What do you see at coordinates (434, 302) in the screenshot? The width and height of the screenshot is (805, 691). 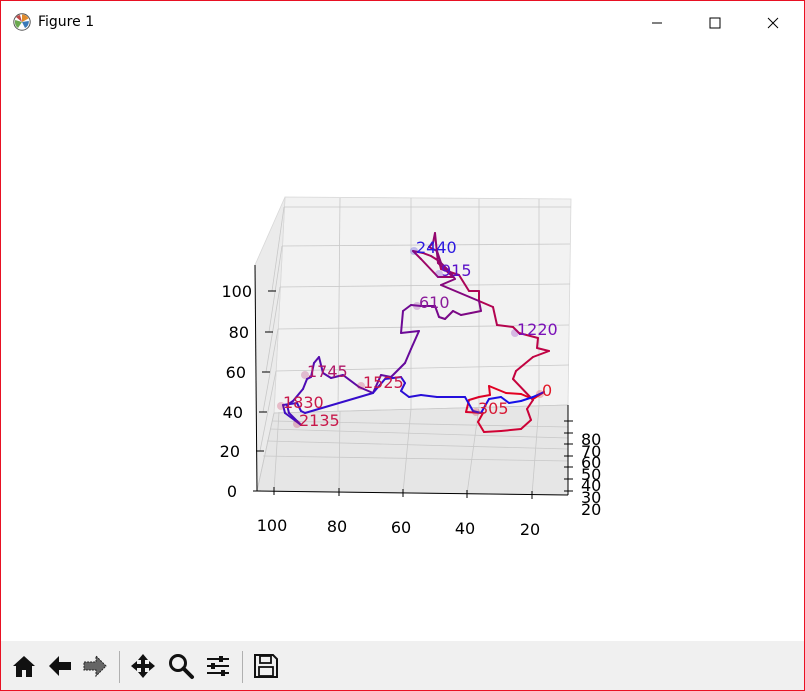 I see `annotation-label: 610` at bounding box center [434, 302].